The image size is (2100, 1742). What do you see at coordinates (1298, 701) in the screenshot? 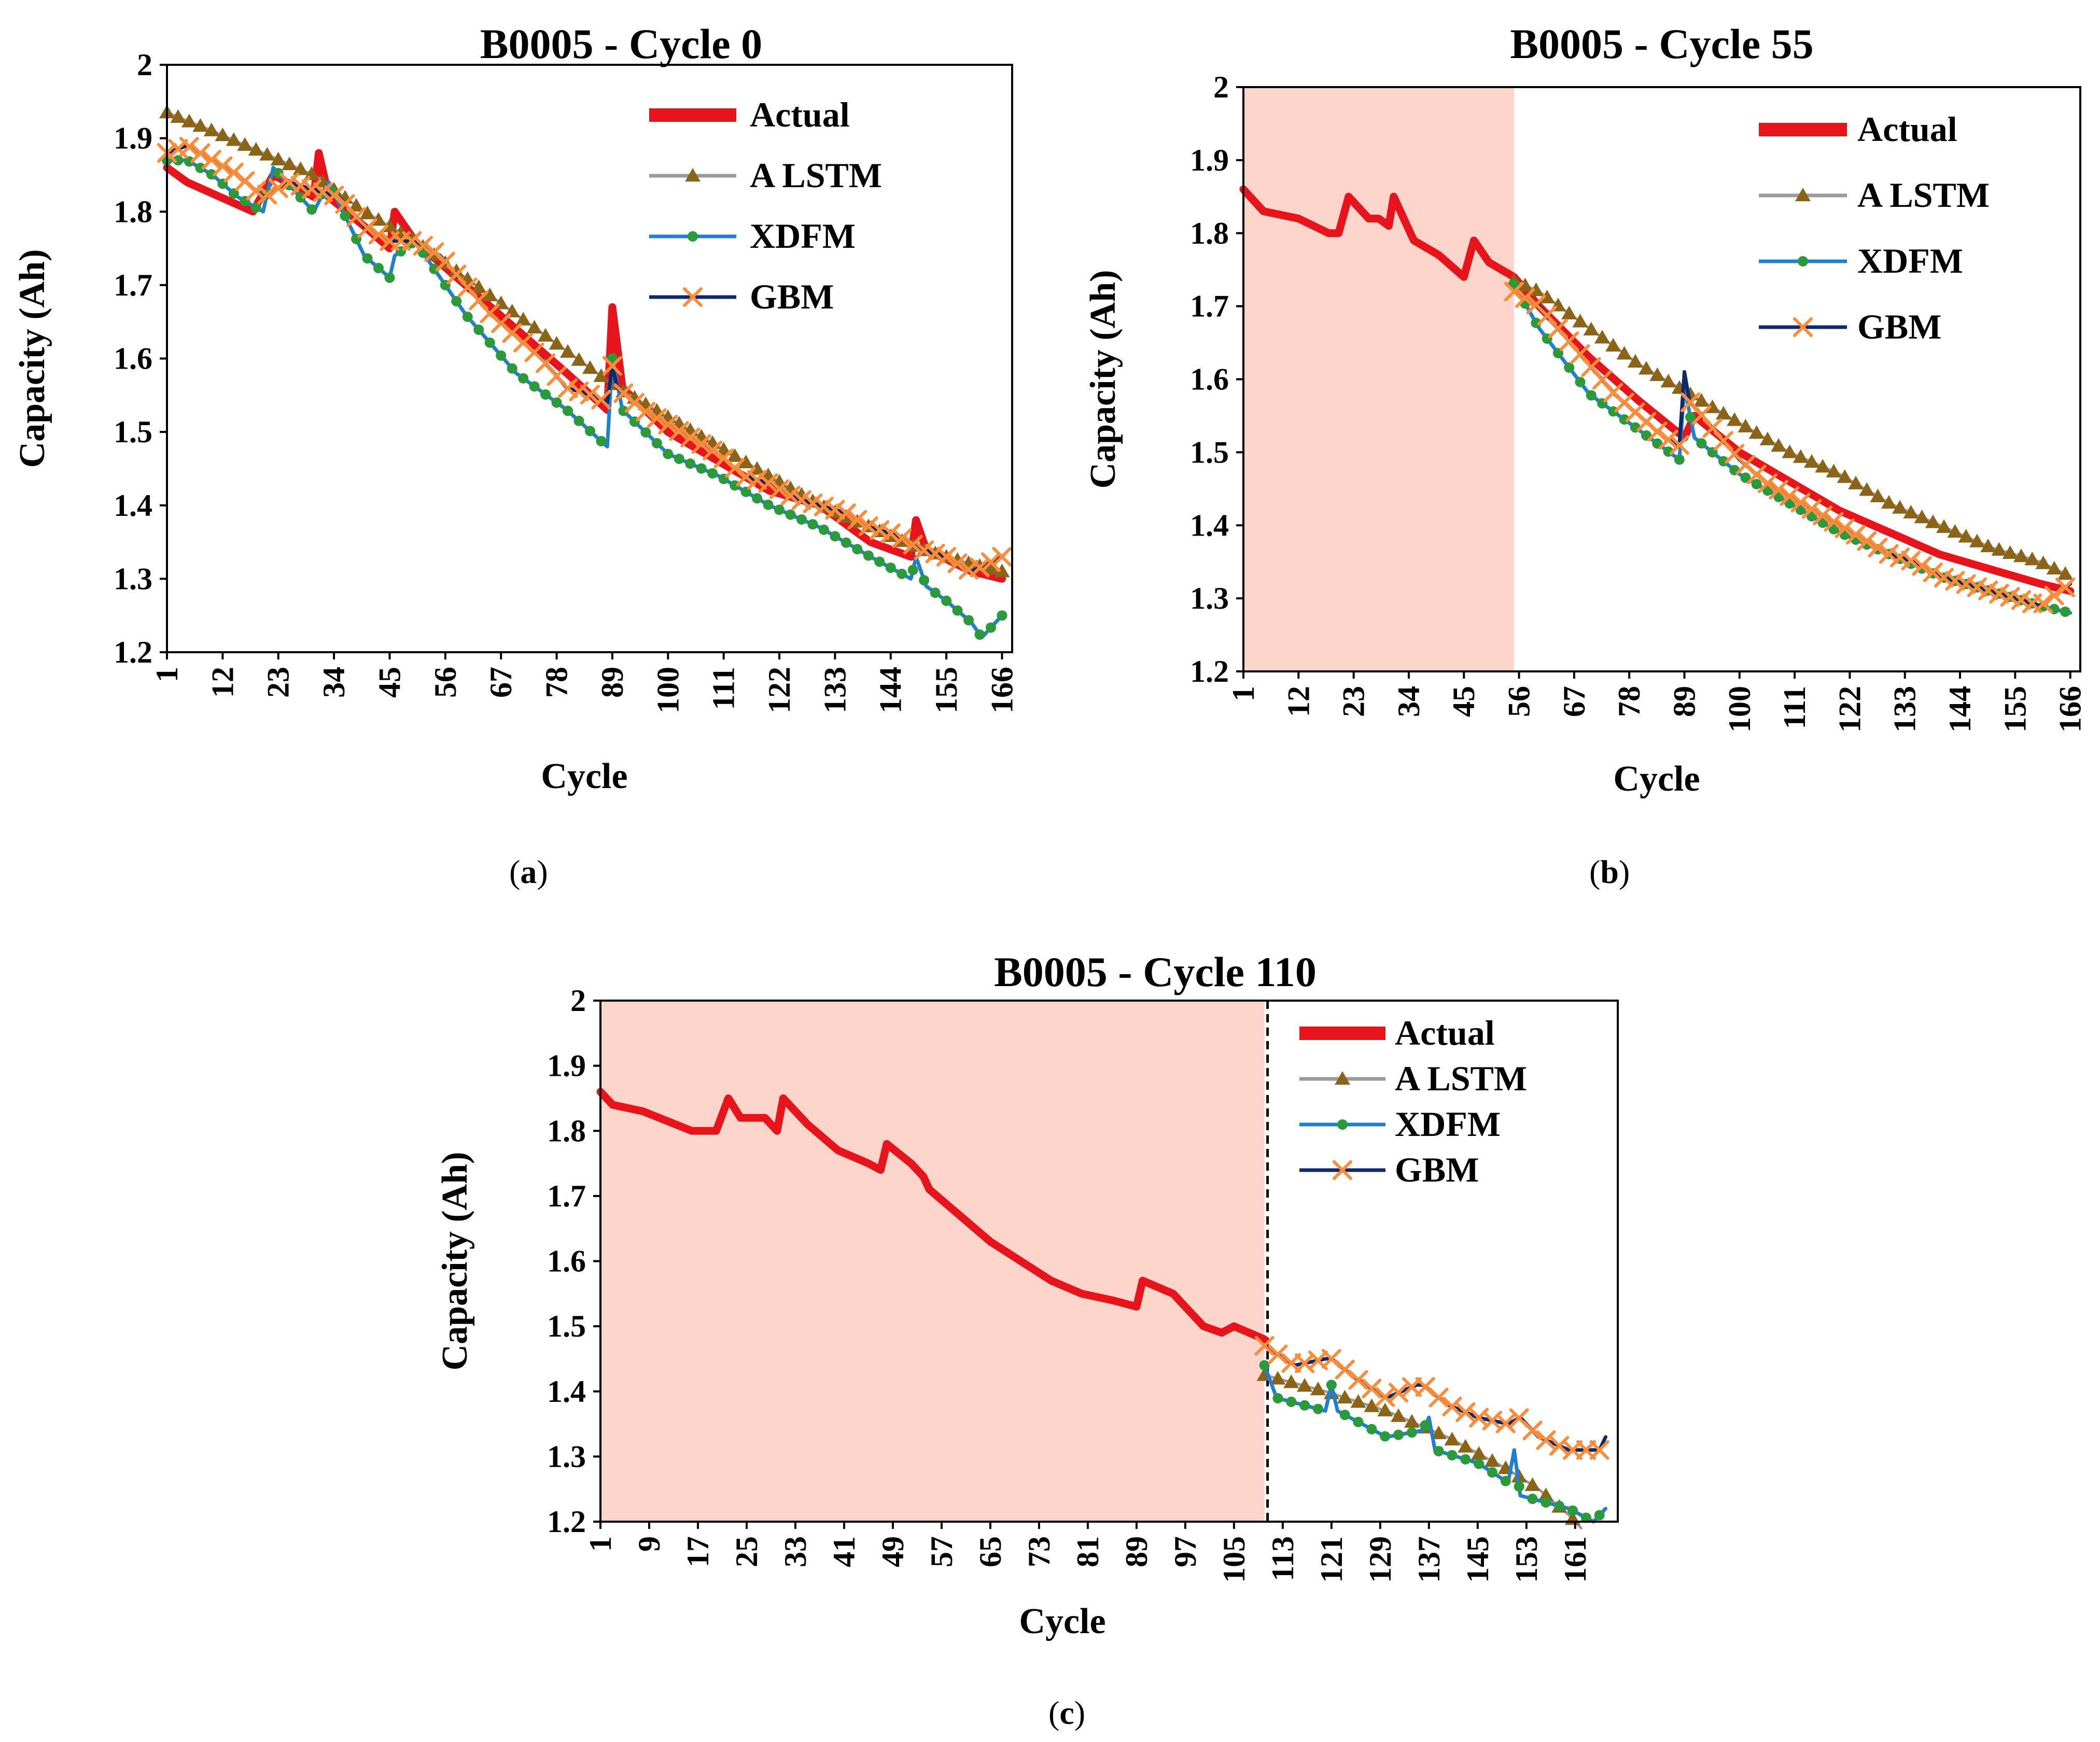
I see `x-tick-label: 12` at bounding box center [1298, 701].